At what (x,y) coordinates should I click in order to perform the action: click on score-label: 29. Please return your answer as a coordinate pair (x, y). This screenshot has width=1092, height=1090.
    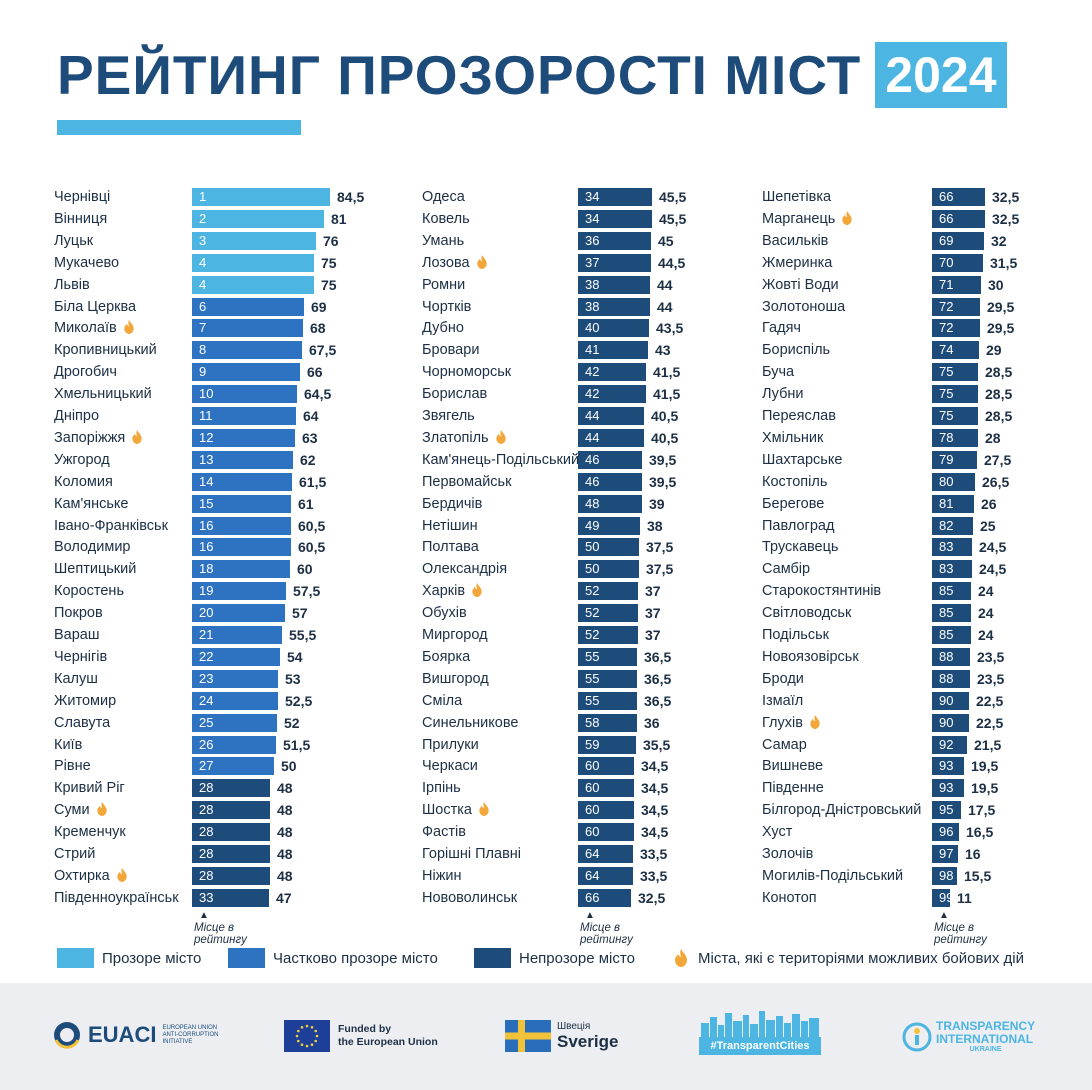
    Looking at the image, I should click on (994, 350).